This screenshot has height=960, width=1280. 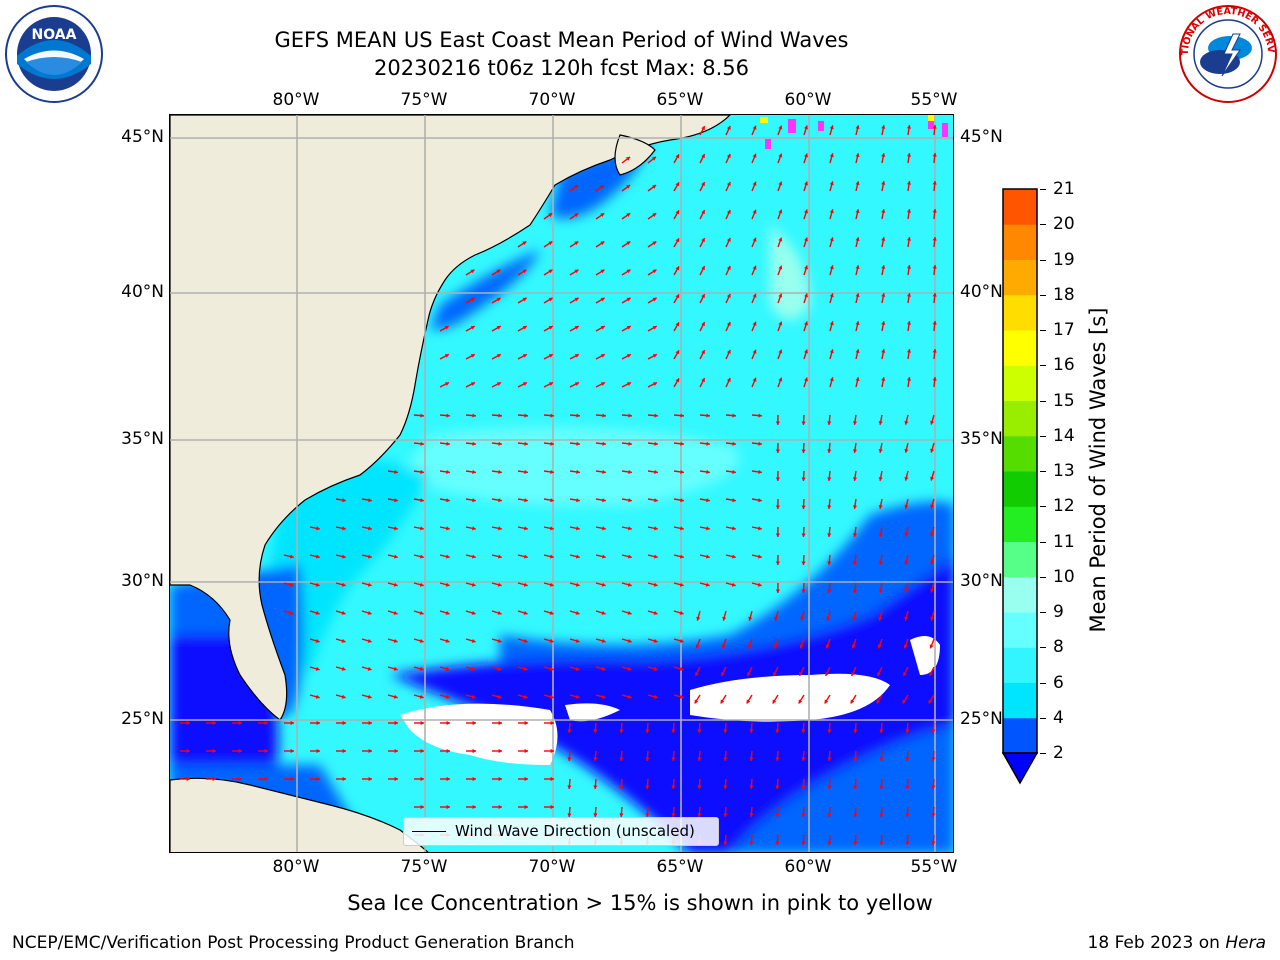 I want to click on colorbar-segment, so click(x=1020, y=559).